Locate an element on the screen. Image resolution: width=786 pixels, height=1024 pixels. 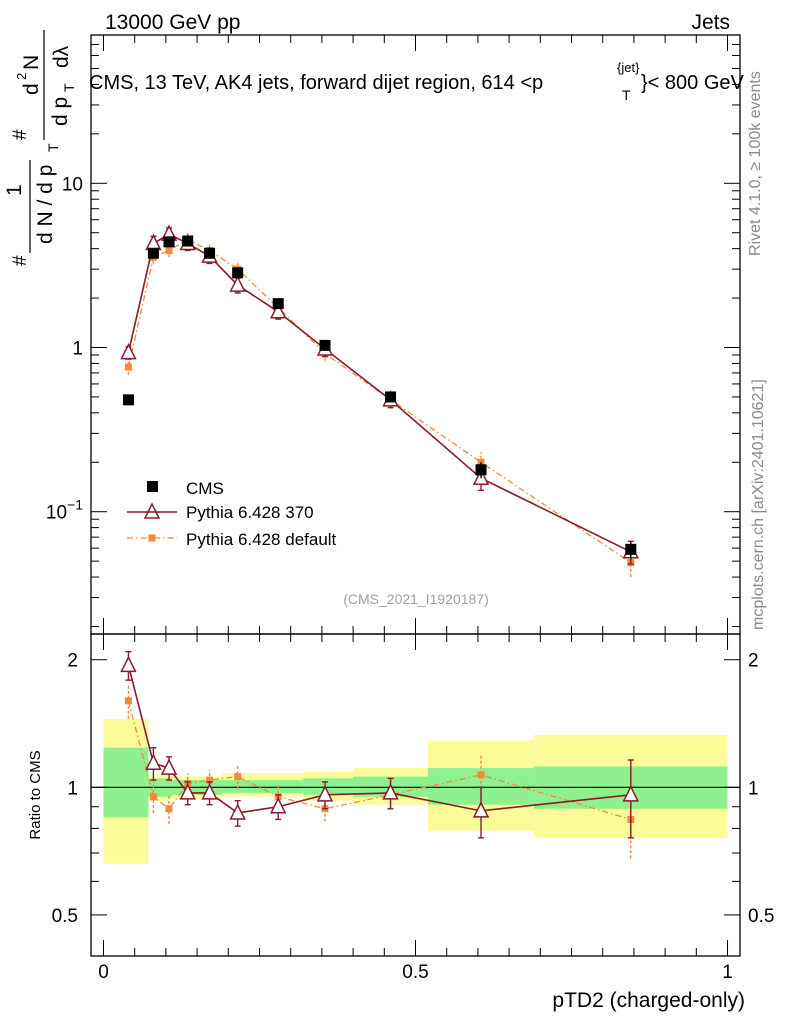
category-label: Jets is located at coordinates (710, 22).